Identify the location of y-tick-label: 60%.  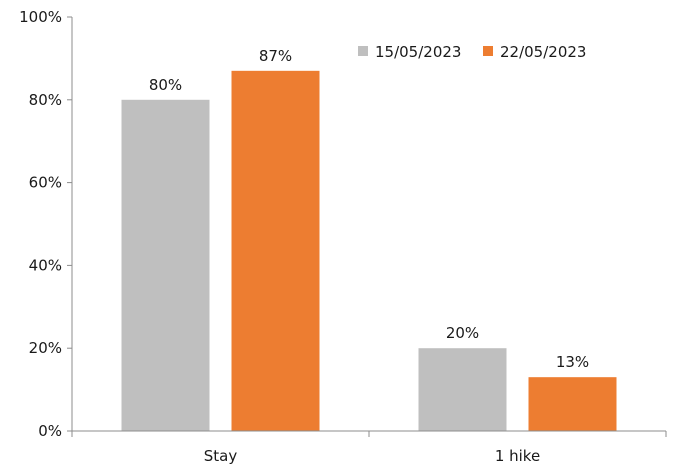
(45, 183).